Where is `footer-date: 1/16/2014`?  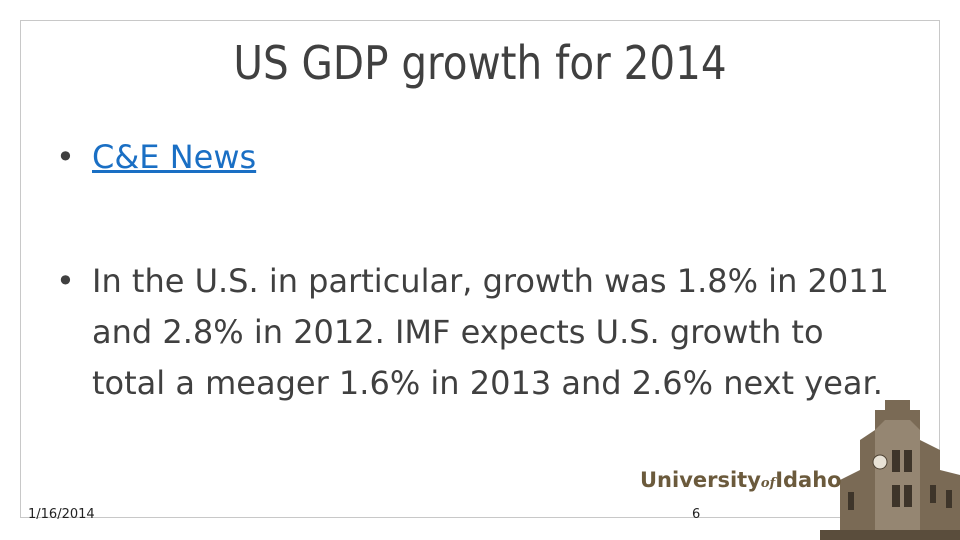
footer-date: 1/16/2014 is located at coordinates (61, 514).